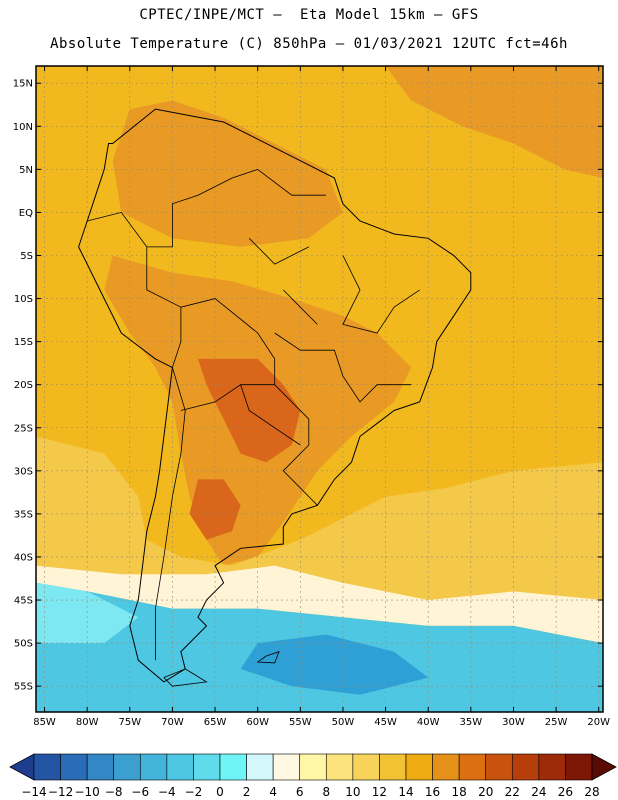 This screenshot has height=800, width=618. What do you see at coordinates (167, 792) in the screenshot?
I see `colorbar-label: −4` at bounding box center [167, 792].